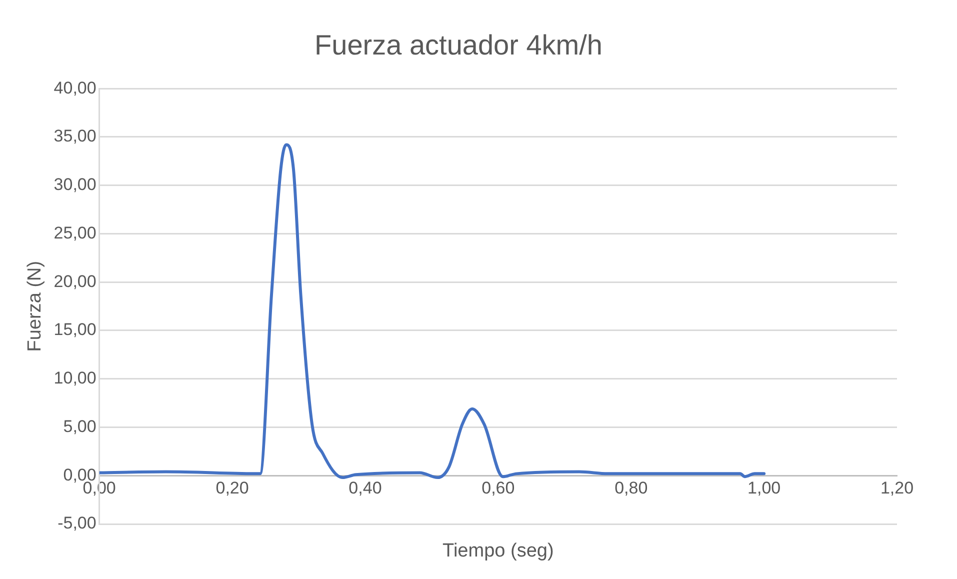 This screenshot has height=579, width=957. I want to click on y-tick-label: 40,00, so click(75, 88).